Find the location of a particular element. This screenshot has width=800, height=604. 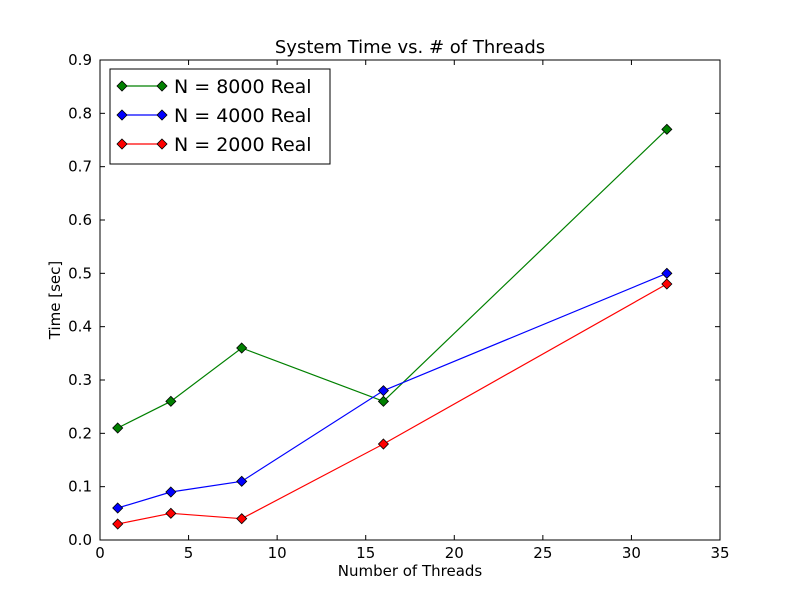

y-tick-label: 0.5 is located at coordinates (80, 273).